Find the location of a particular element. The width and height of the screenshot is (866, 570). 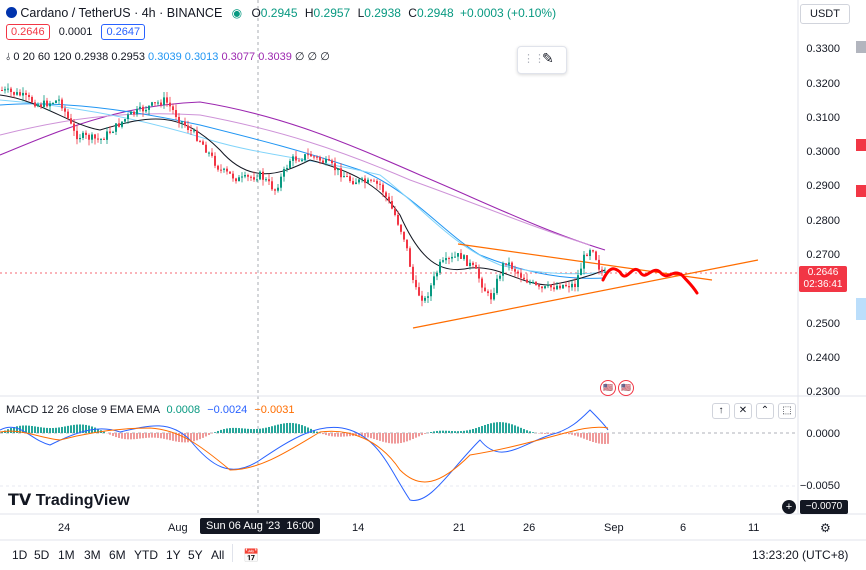

bid-box: 0.2646 is located at coordinates (28, 32).